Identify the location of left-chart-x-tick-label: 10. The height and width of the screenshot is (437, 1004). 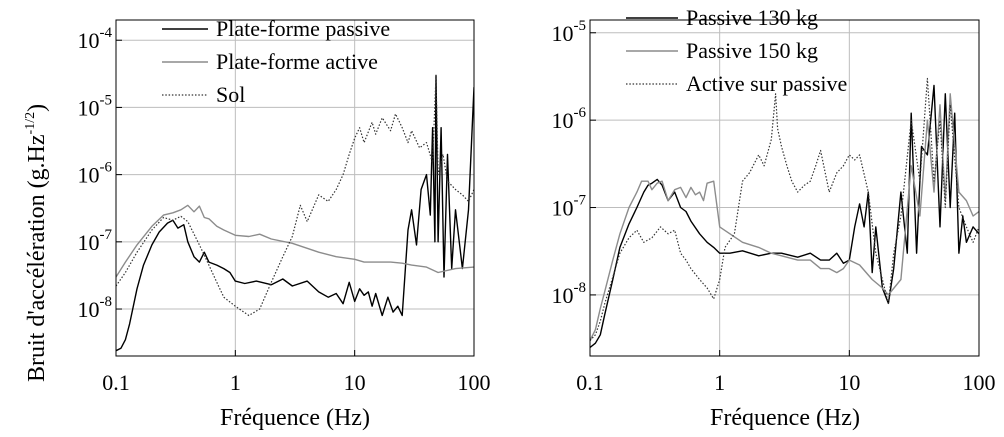
(355, 382).